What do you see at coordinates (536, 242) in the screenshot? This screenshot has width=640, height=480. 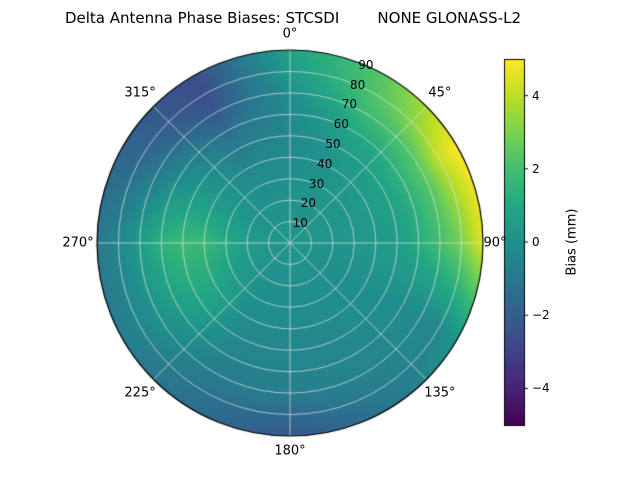 I see `colorbar-tick-0: 0` at bounding box center [536, 242].